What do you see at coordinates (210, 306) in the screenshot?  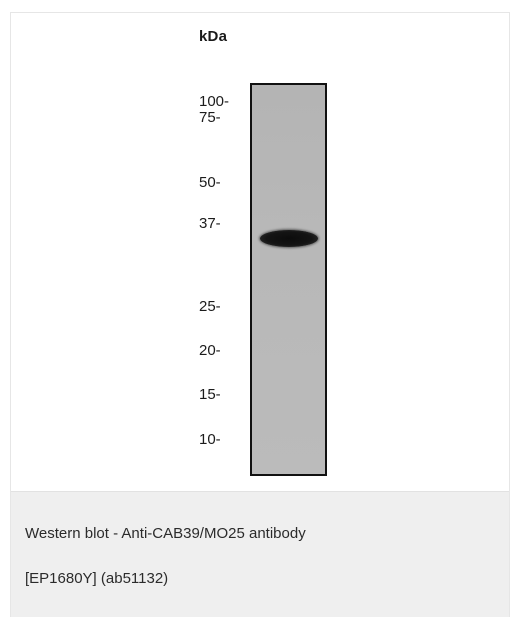 I see `marker-25: 25-` at bounding box center [210, 306].